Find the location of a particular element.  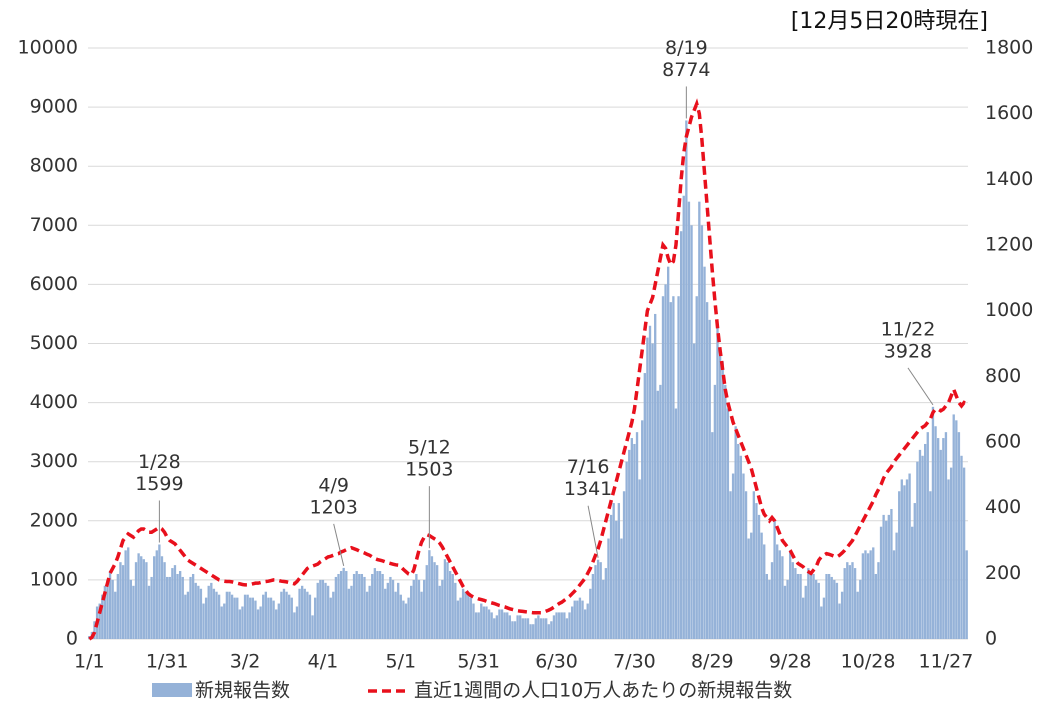

y-tick-label: 5000 is located at coordinates (54, 343).